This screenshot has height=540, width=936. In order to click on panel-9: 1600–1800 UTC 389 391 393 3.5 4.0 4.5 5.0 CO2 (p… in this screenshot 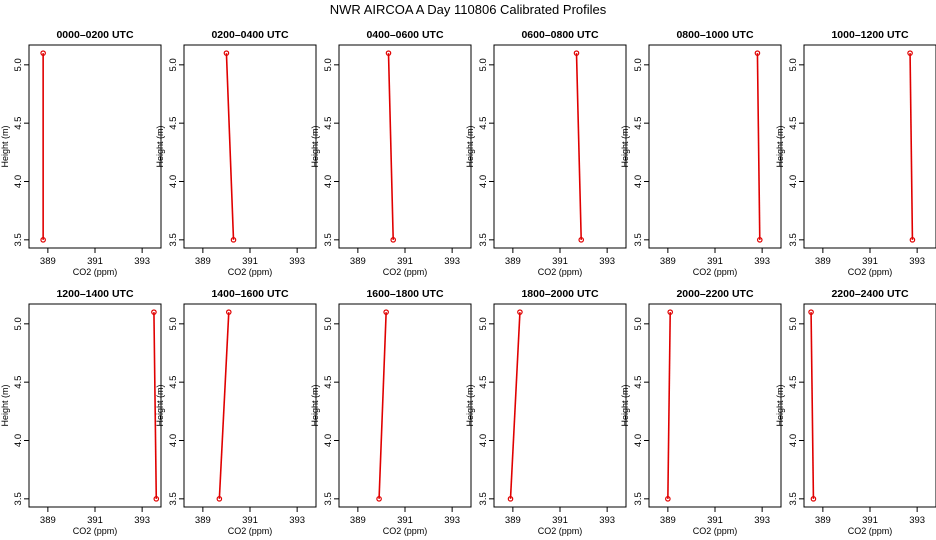, I will do `click(391, 412)`.